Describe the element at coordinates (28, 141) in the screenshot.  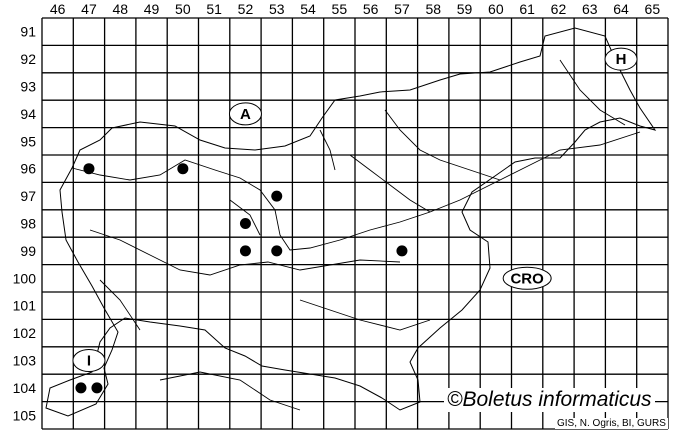
I see `row-label: 95` at that location.